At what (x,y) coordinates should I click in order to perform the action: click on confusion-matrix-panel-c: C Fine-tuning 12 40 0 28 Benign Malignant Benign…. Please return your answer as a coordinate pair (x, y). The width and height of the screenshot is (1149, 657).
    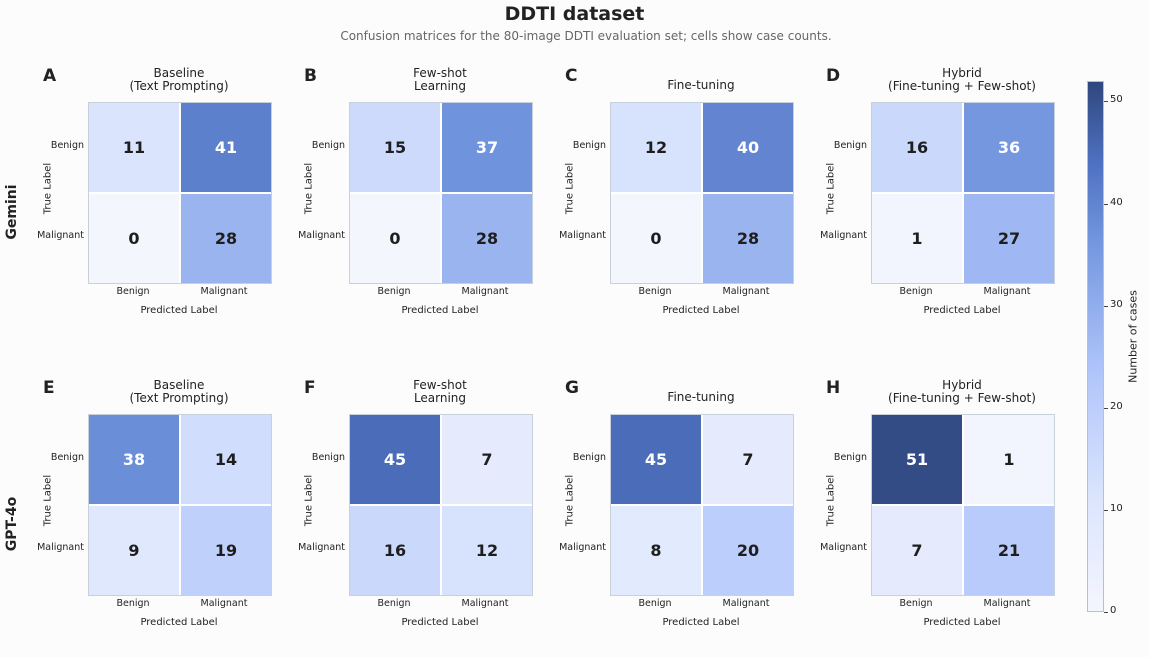
    Looking at the image, I should click on (690, 205).